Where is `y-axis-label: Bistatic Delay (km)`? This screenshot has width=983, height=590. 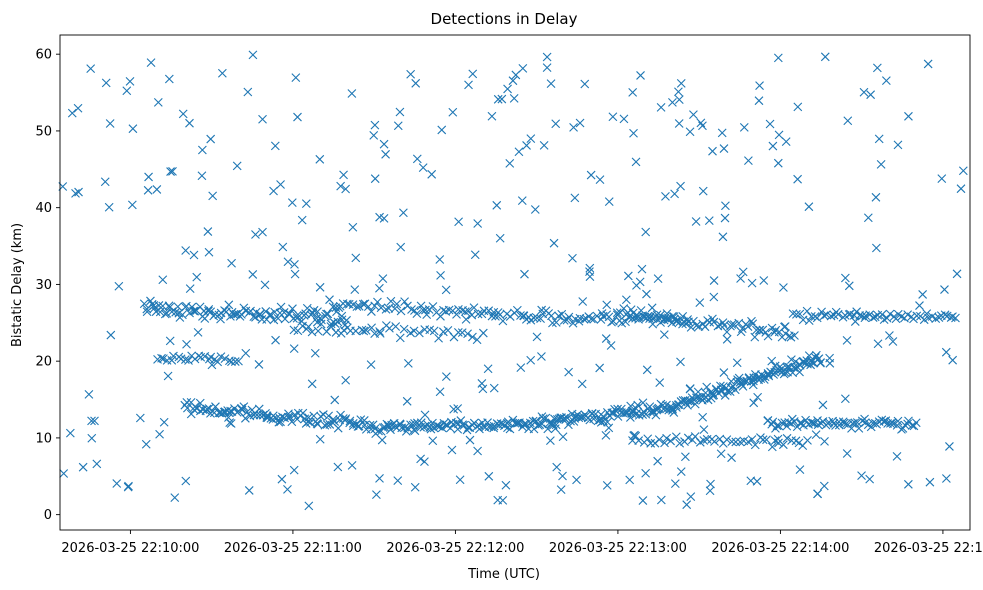 y-axis-label: Bistatic Delay (km) is located at coordinates (17, 285).